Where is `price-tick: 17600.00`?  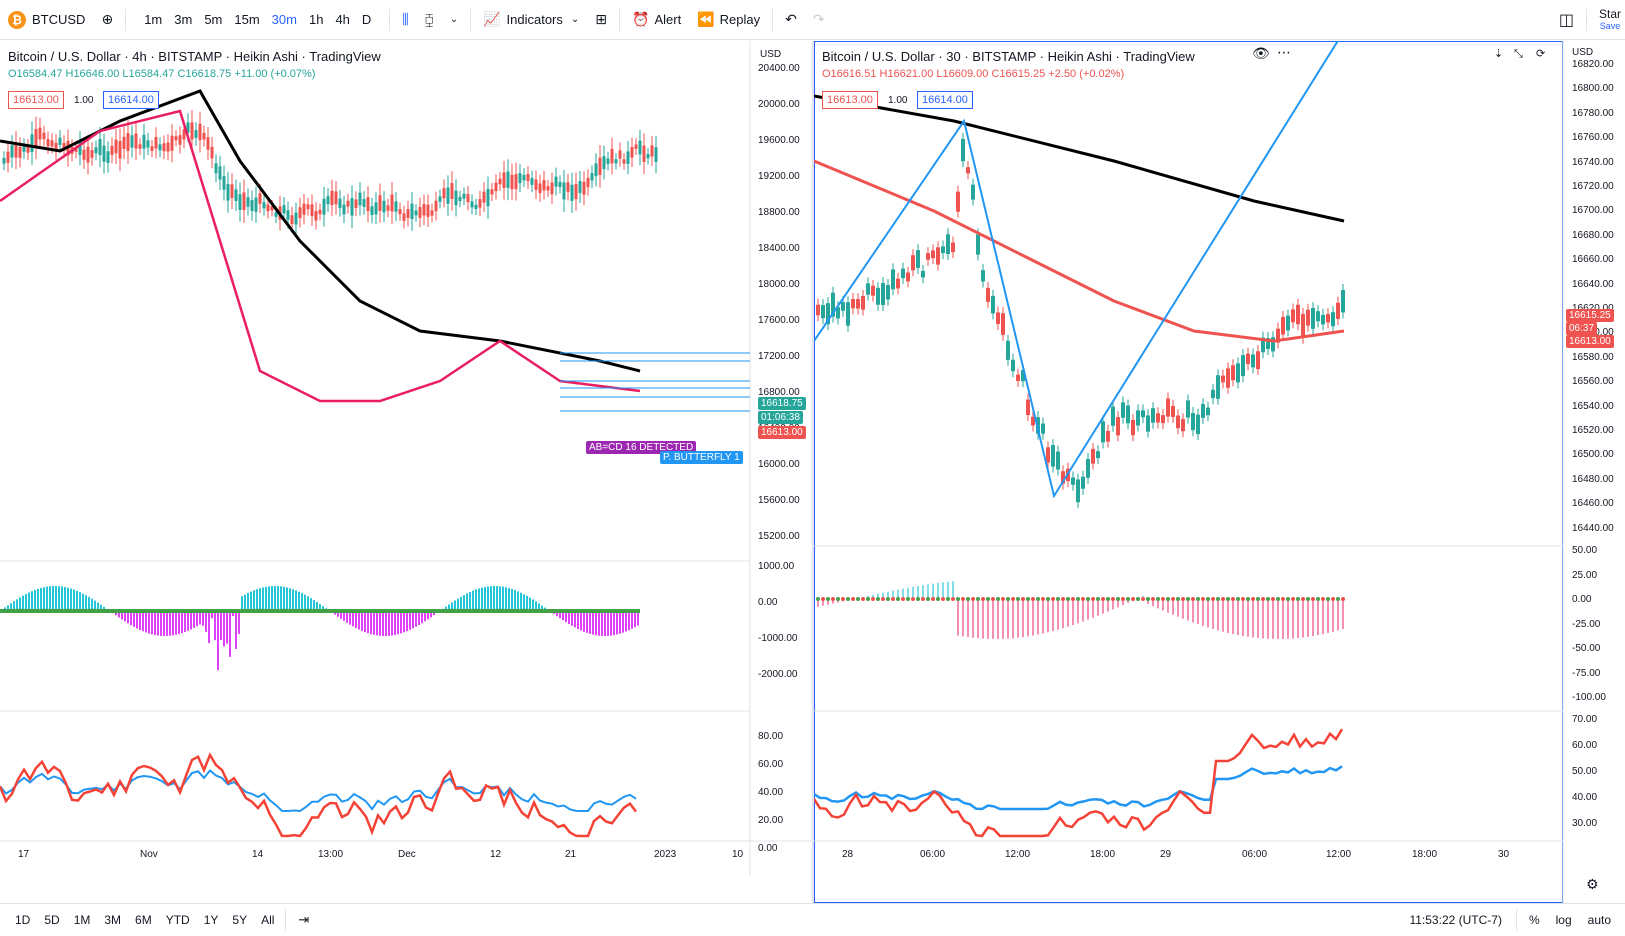 price-tick: 17600.00 is located at coordinates (779, 320).